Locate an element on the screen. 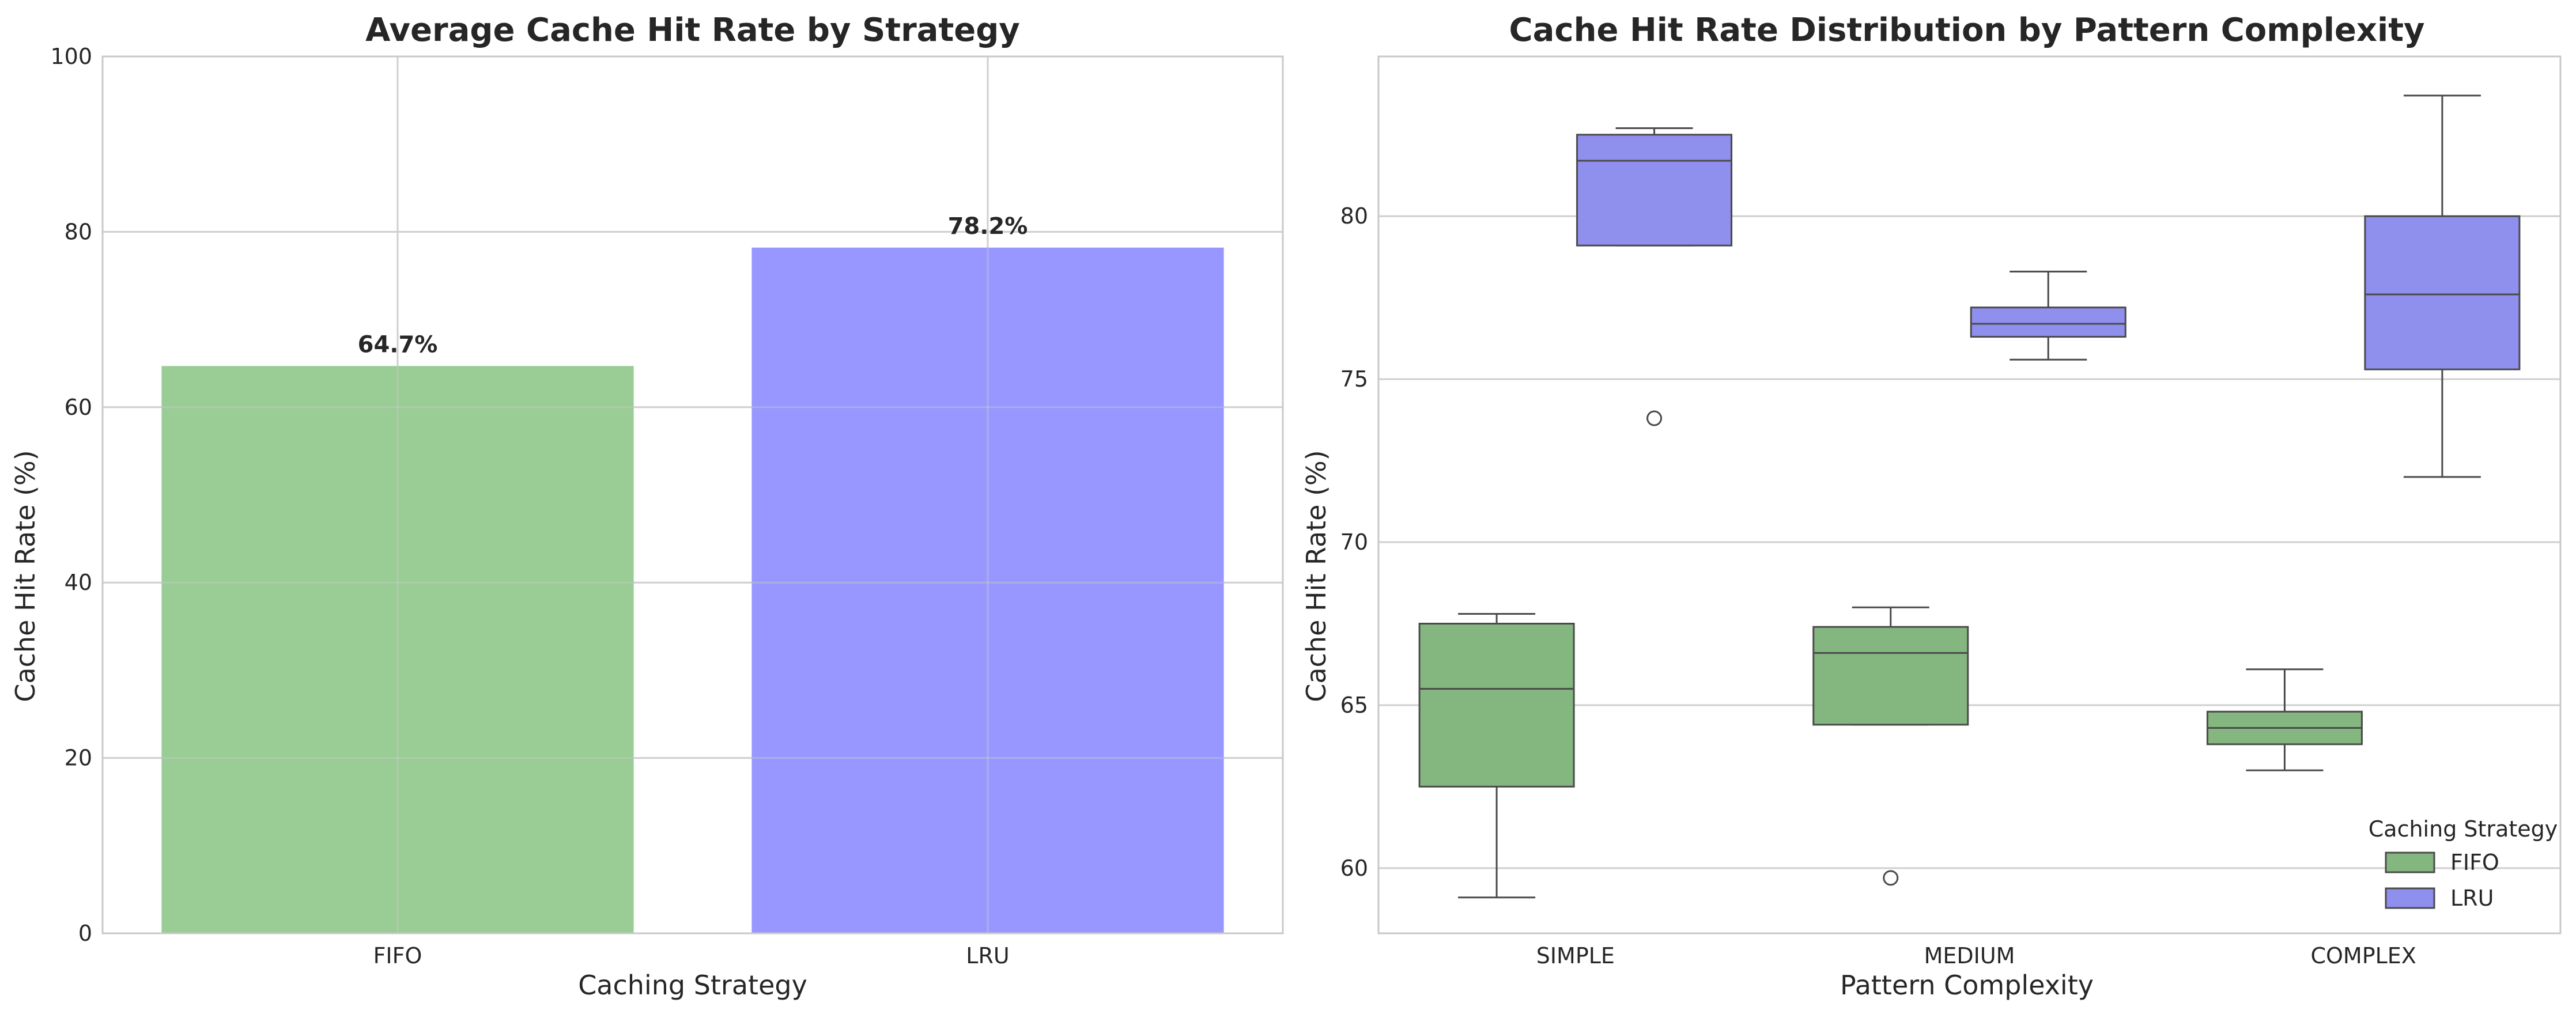 The image size is (2576, 1018). bar-chart-x-tick-label: FIFO is located at coordinates (398, 955).